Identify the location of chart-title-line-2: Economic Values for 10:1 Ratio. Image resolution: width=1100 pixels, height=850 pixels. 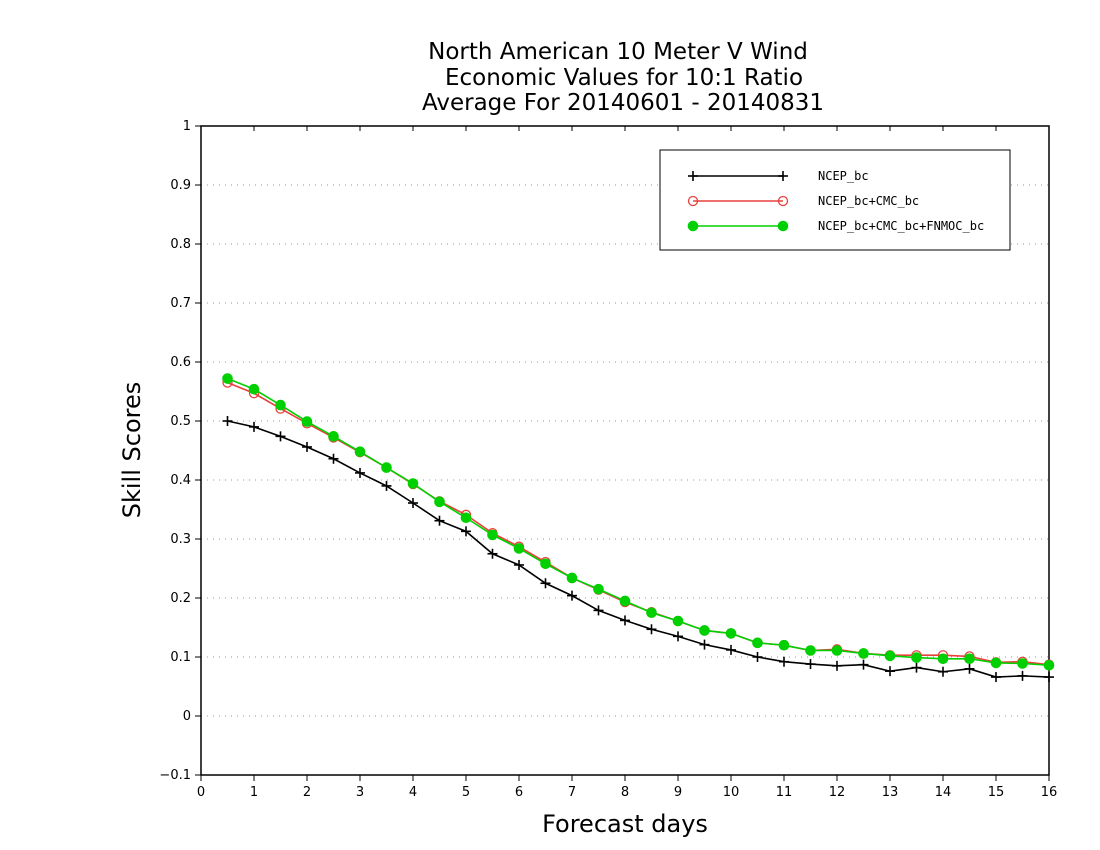
(624, 78).